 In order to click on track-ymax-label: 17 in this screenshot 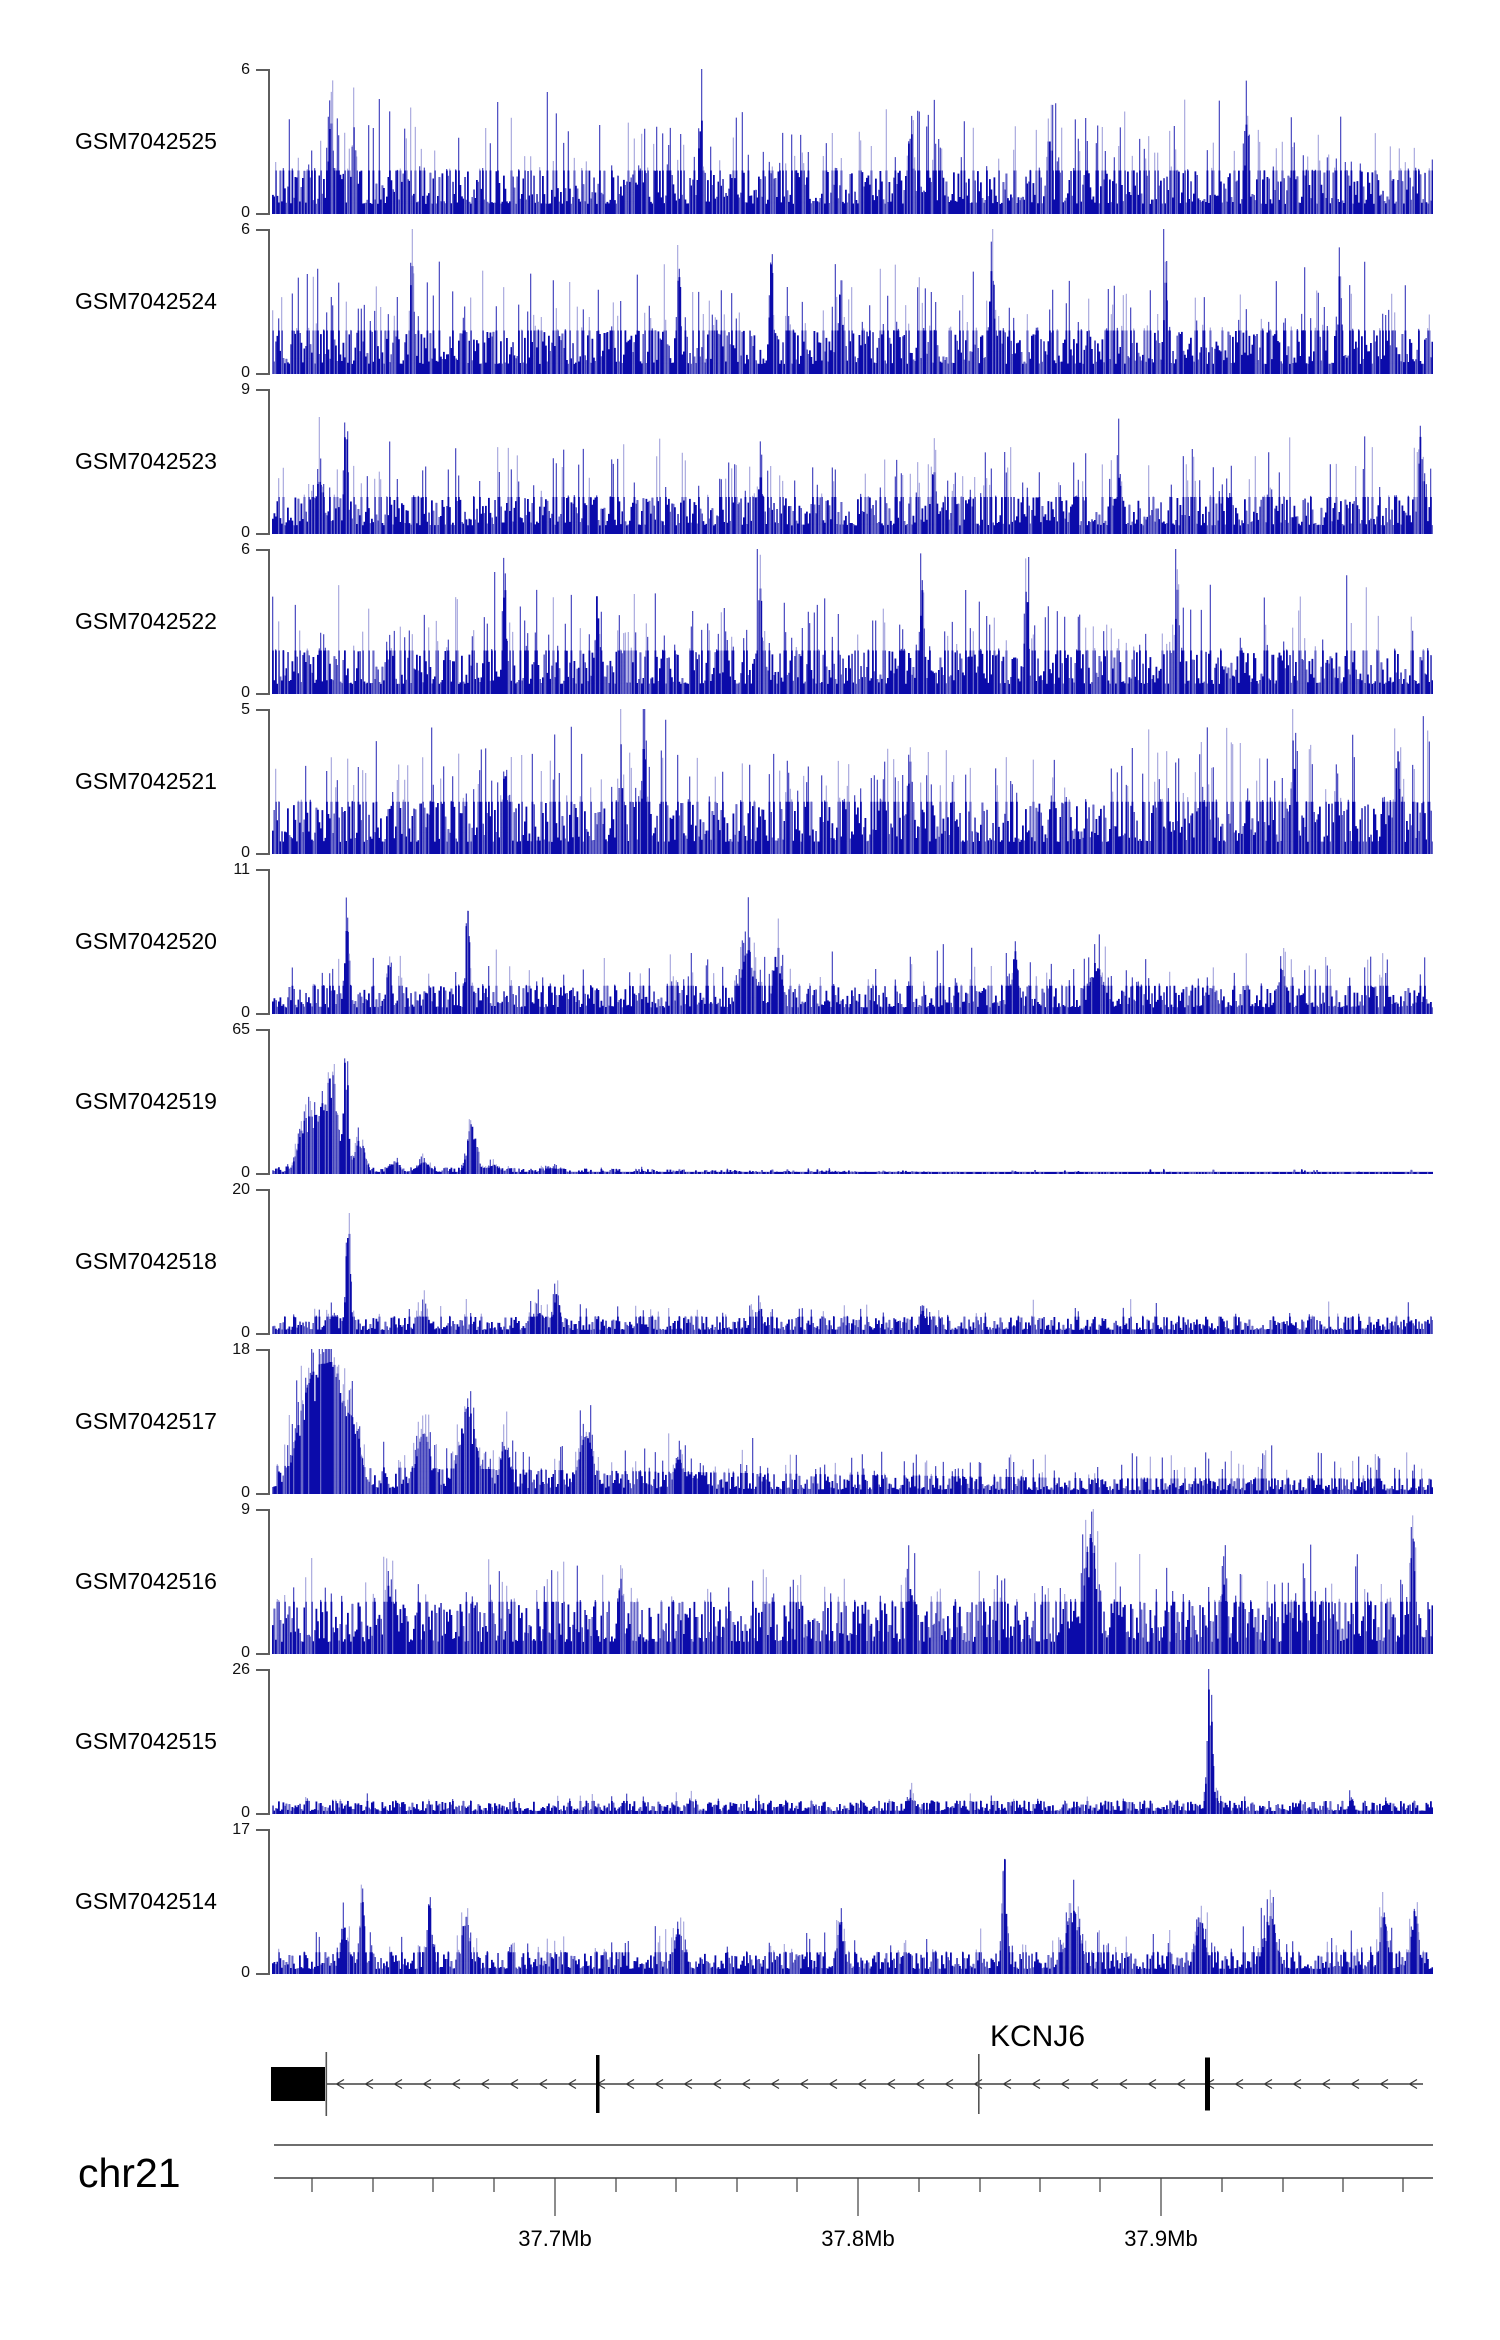, I will do `click(241, 1829)`.